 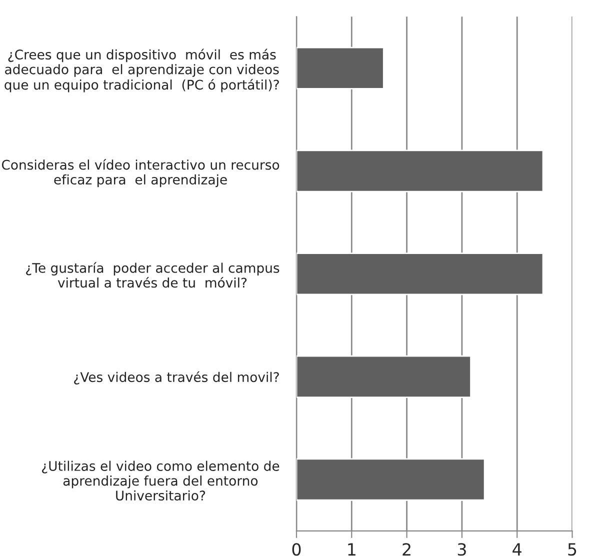 What do you see at coordinates (141, 70) in the screenshot?
I see `y-tick-label: ¿Crees que un dispositivo móvil es más adecuado para el aprendizaje con videos que un equipo tradicional (PC ó portátil)?` at bounding box center [141, 70].